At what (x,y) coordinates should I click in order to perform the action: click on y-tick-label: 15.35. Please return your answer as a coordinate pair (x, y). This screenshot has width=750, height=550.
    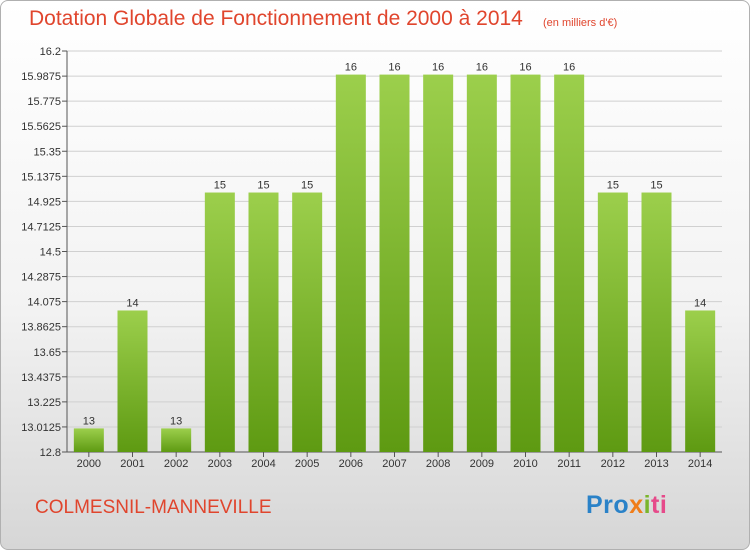
    Looking at the image, I should click on (47, 152).